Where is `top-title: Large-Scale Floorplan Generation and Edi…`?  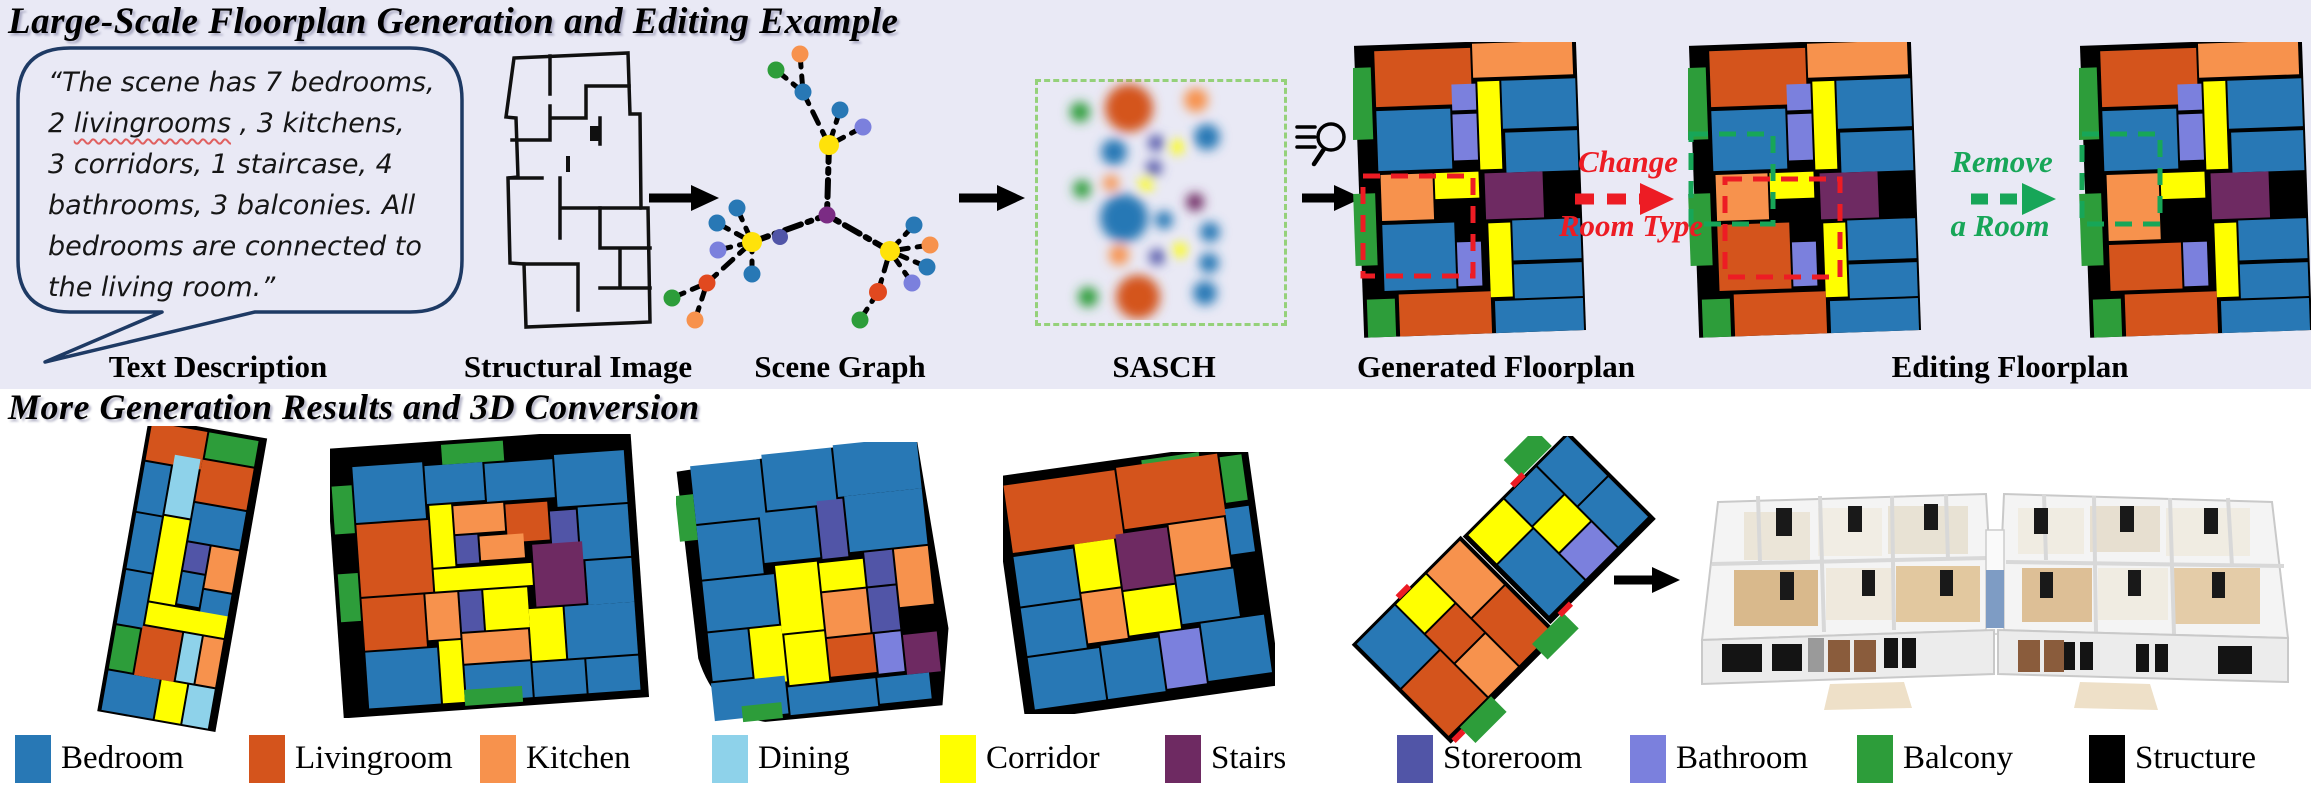 top-title: Large-Scale Floorplan Generation and Edi… is located at coordinates (453, 21).